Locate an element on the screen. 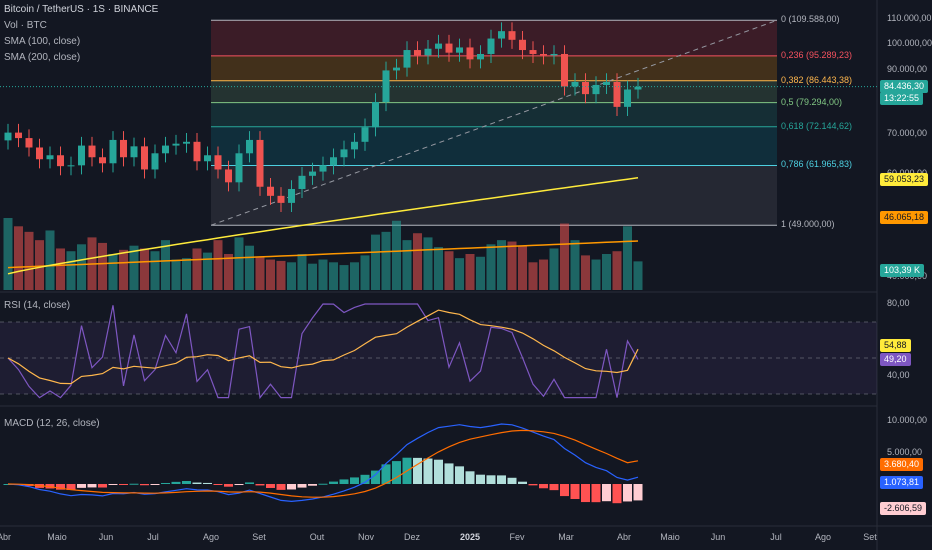  time-axis-tick: Fev is located at coordinates (517, 537).